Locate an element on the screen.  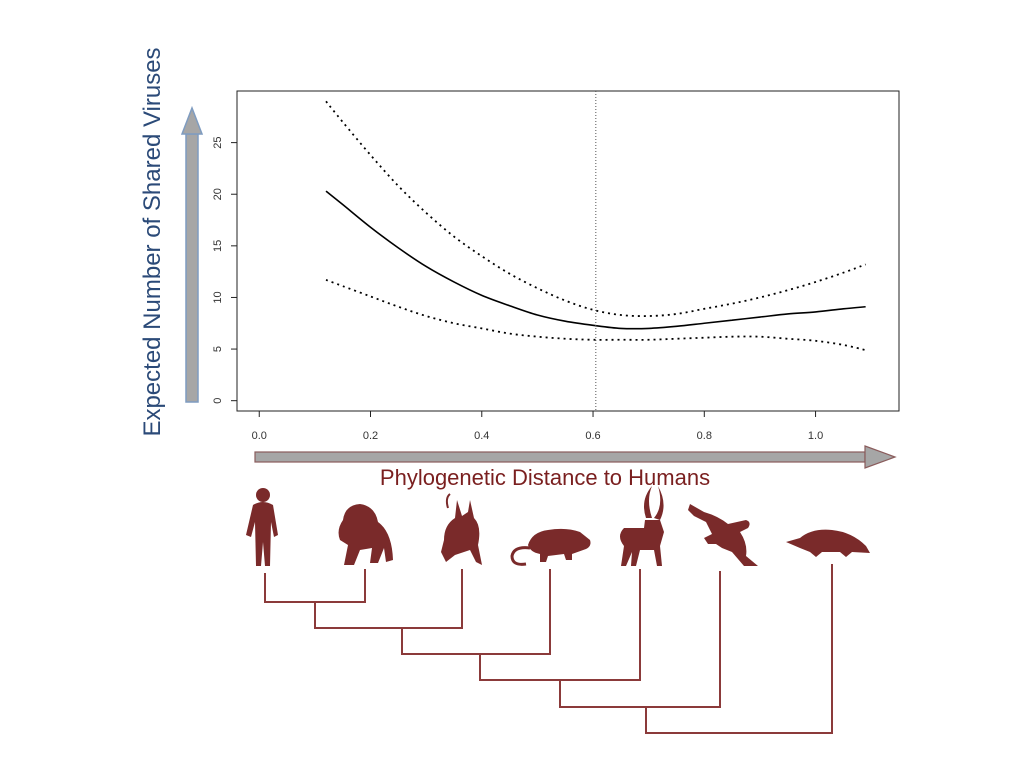
x-tick-label: 1.0 is located at coordinates (815, 436).